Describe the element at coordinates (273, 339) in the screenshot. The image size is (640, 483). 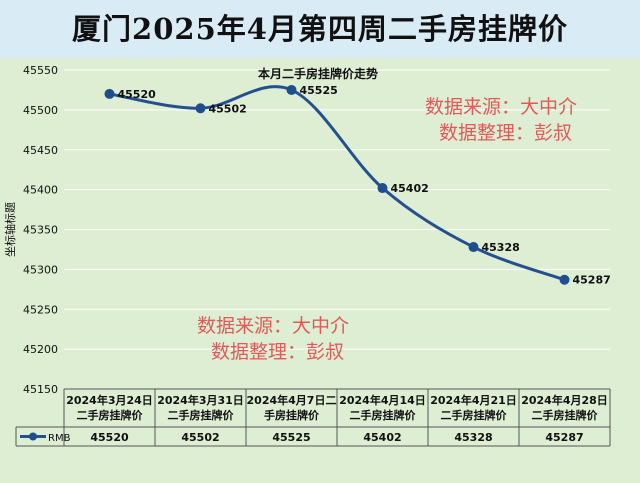
I see `watermark-source-bottom: 数据来源：大中介 数据整理：彭叔` at that location.